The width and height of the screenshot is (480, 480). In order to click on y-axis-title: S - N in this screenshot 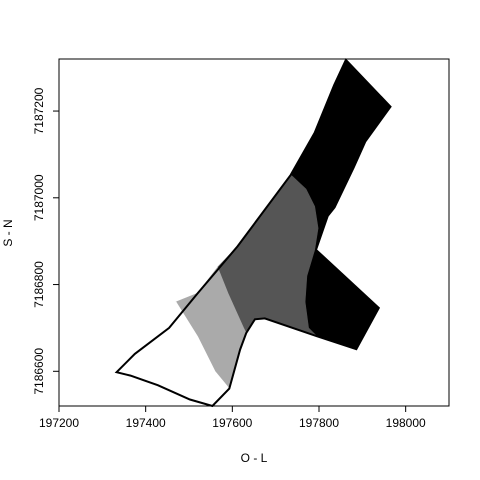, I will do `click(8, 232)`.